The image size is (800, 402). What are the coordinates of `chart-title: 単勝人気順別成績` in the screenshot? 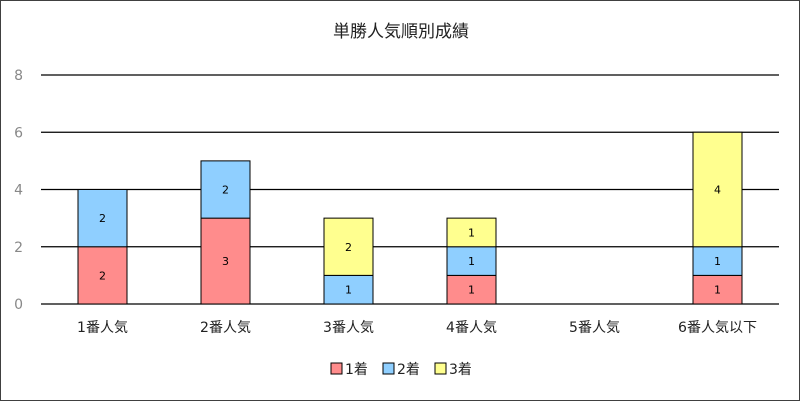 It's located at (401, 32).